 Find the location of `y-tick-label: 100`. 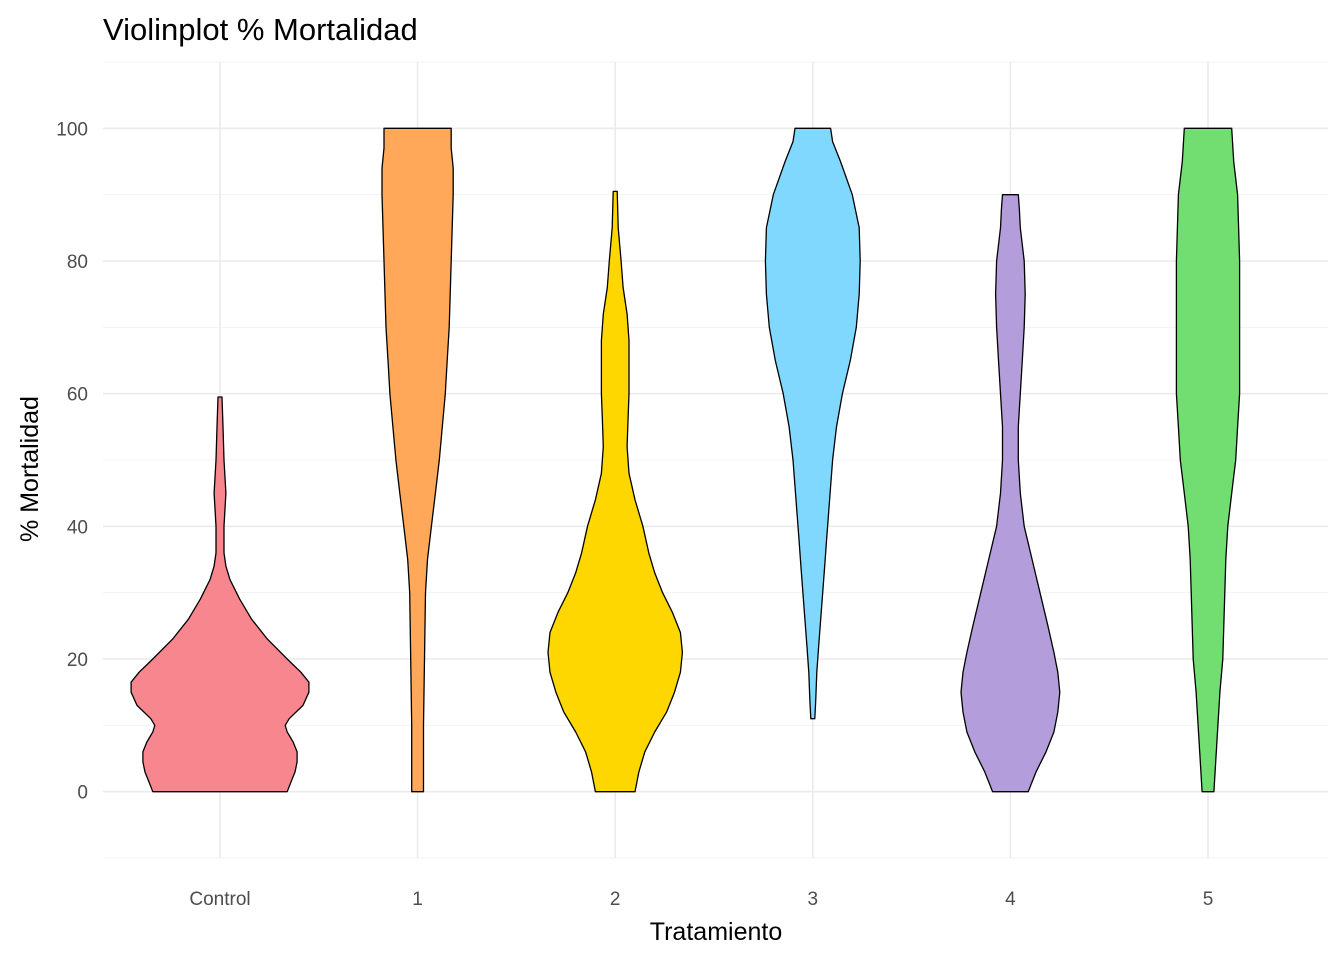

y-tick-label: 100 is located at coordinates (72, 129).